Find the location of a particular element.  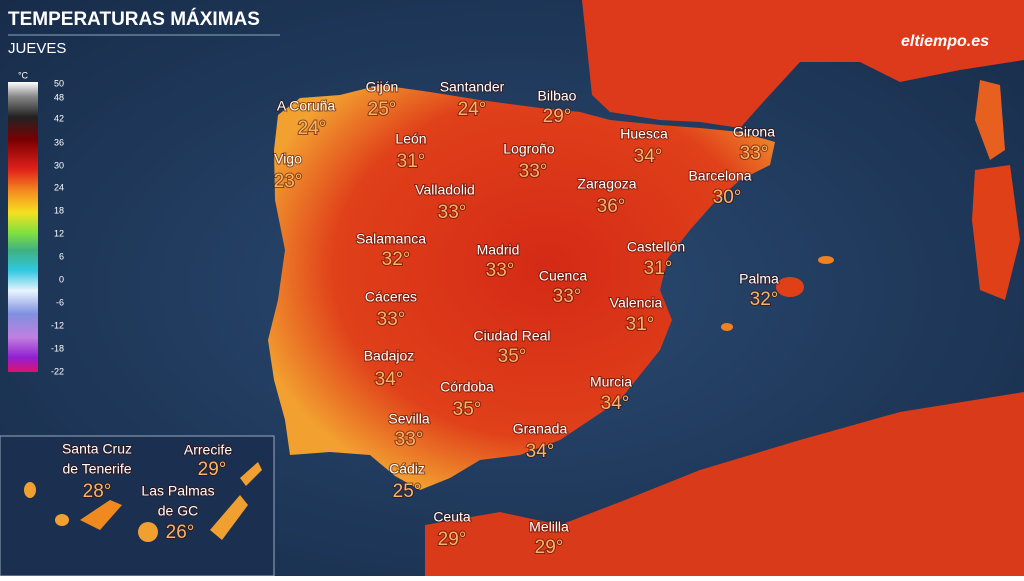

city-name: Logroño is located at coordinates (529, 149).